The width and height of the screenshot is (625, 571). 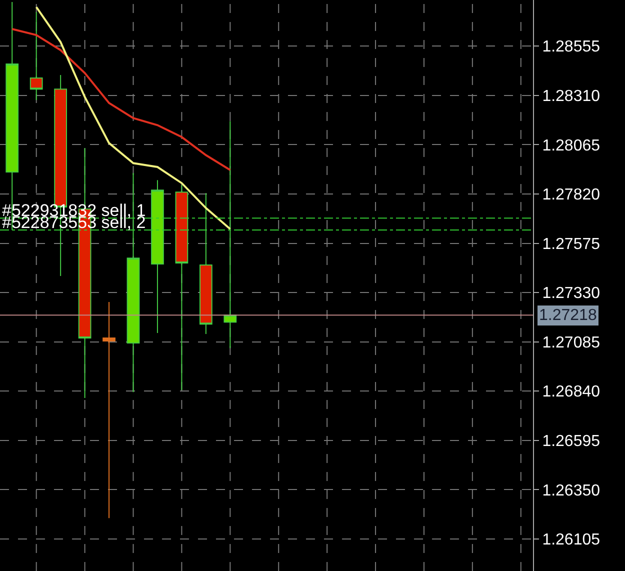 What do you see at coordinates (571, 441) in the screenshot?
I see `y-tick-label: 1.26595` at bounding box center [571, 441].